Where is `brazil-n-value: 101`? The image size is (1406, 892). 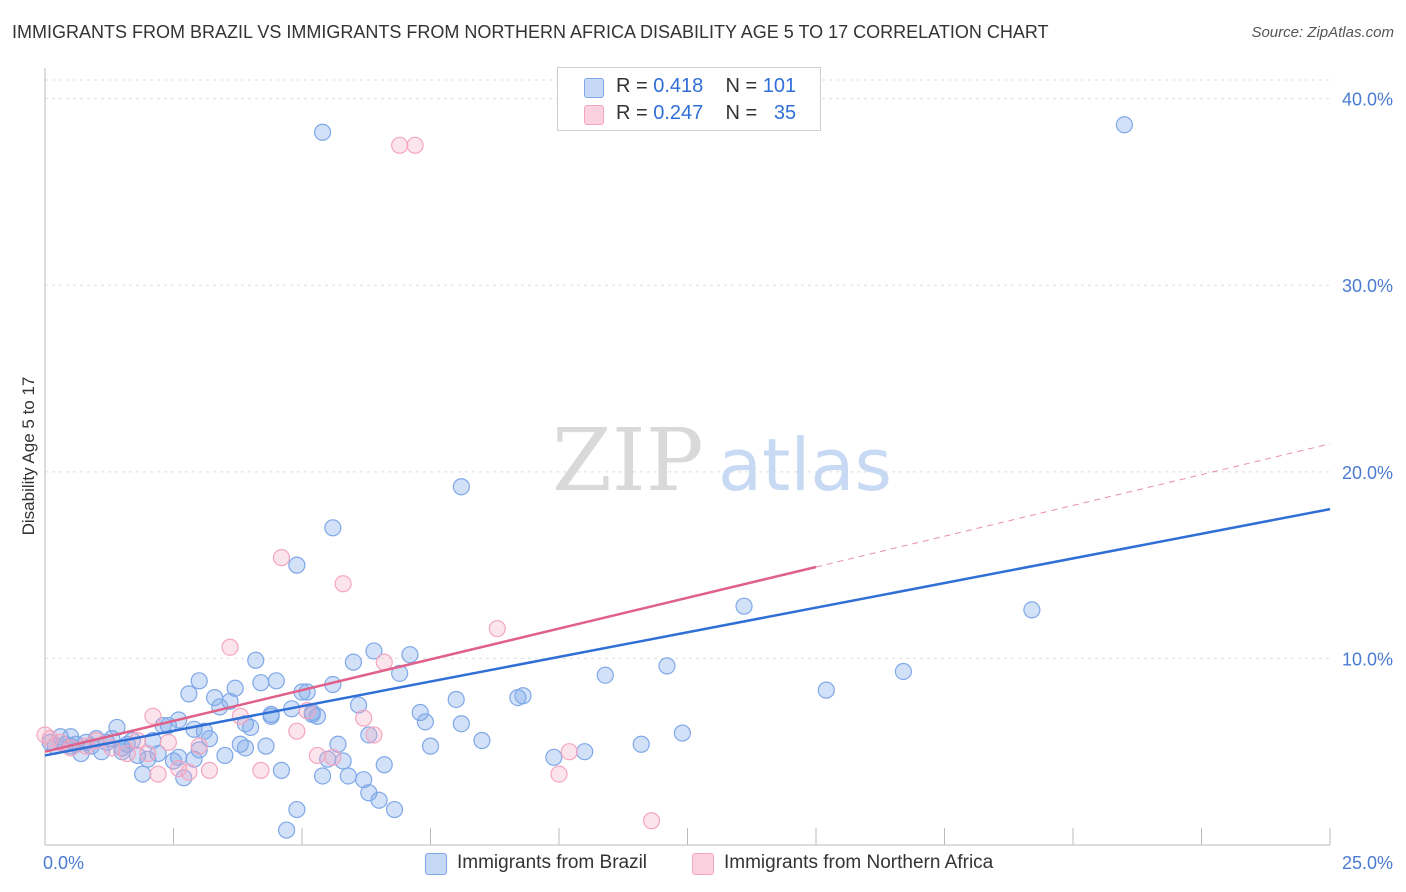
brazil-n-value: 101 is located at coordinates (779, 86).